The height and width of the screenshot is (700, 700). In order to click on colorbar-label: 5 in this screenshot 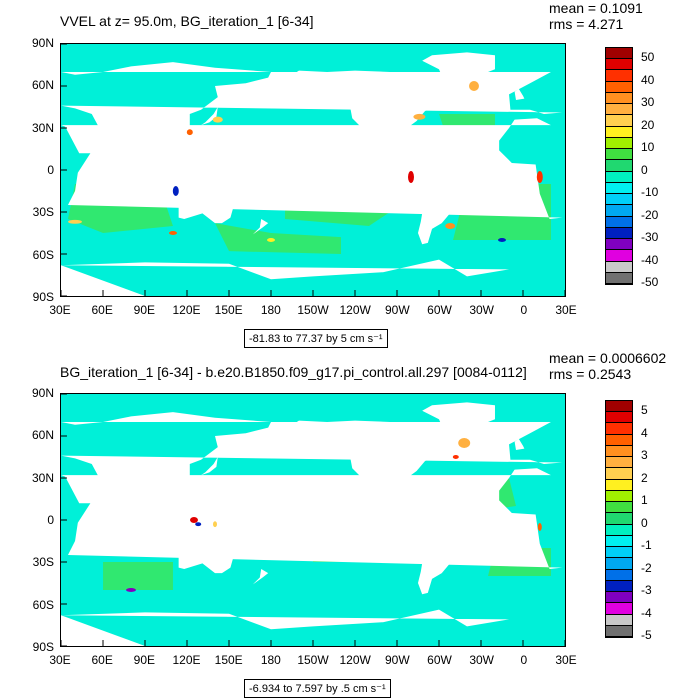, I will do `click(644, 410)`.